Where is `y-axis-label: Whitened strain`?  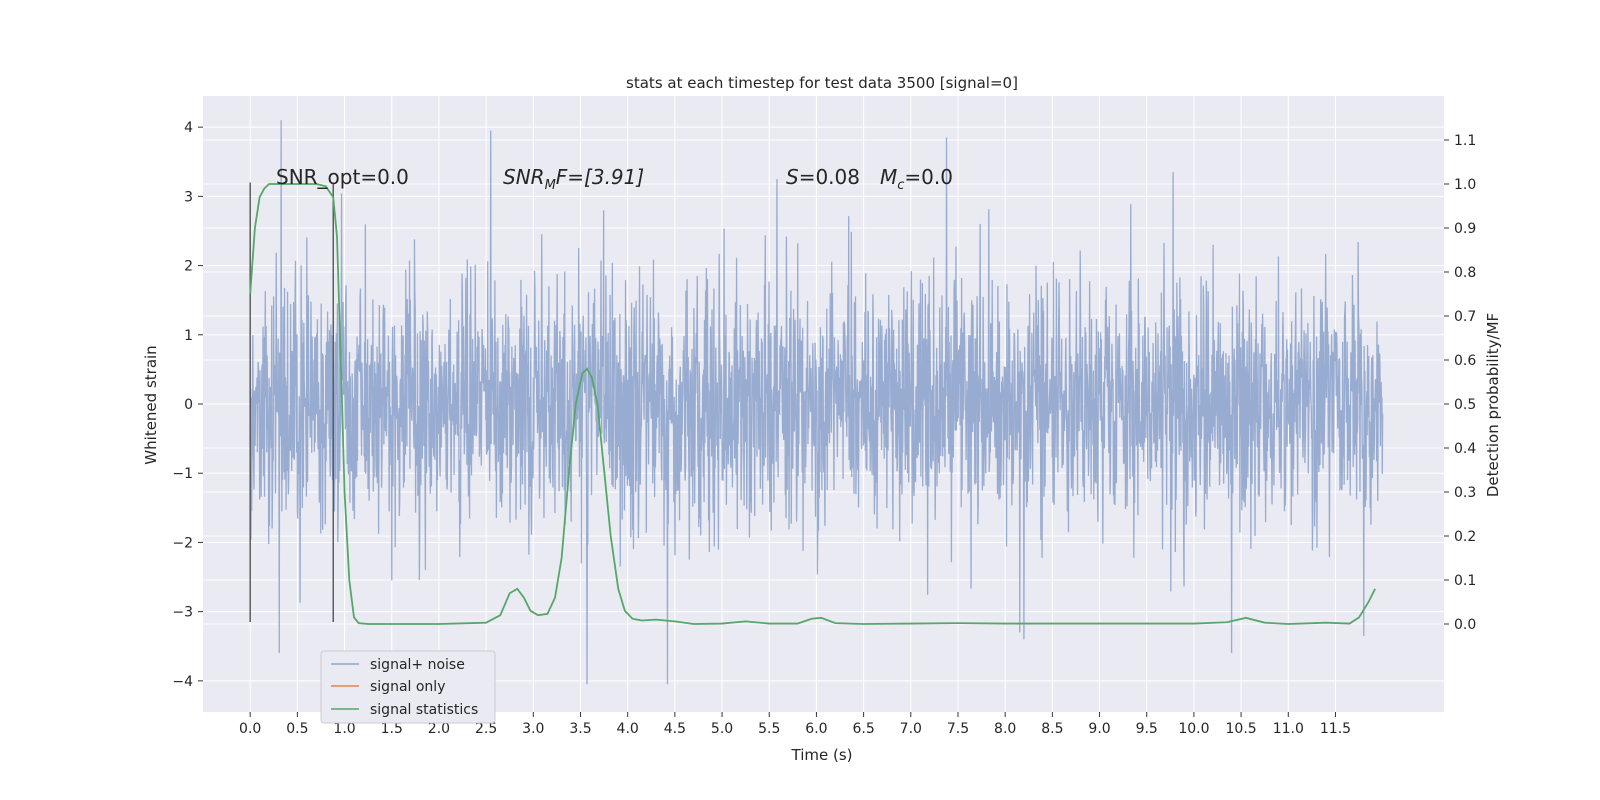 y-axis-label: Whitened strain is located at coordinates (151, 404).